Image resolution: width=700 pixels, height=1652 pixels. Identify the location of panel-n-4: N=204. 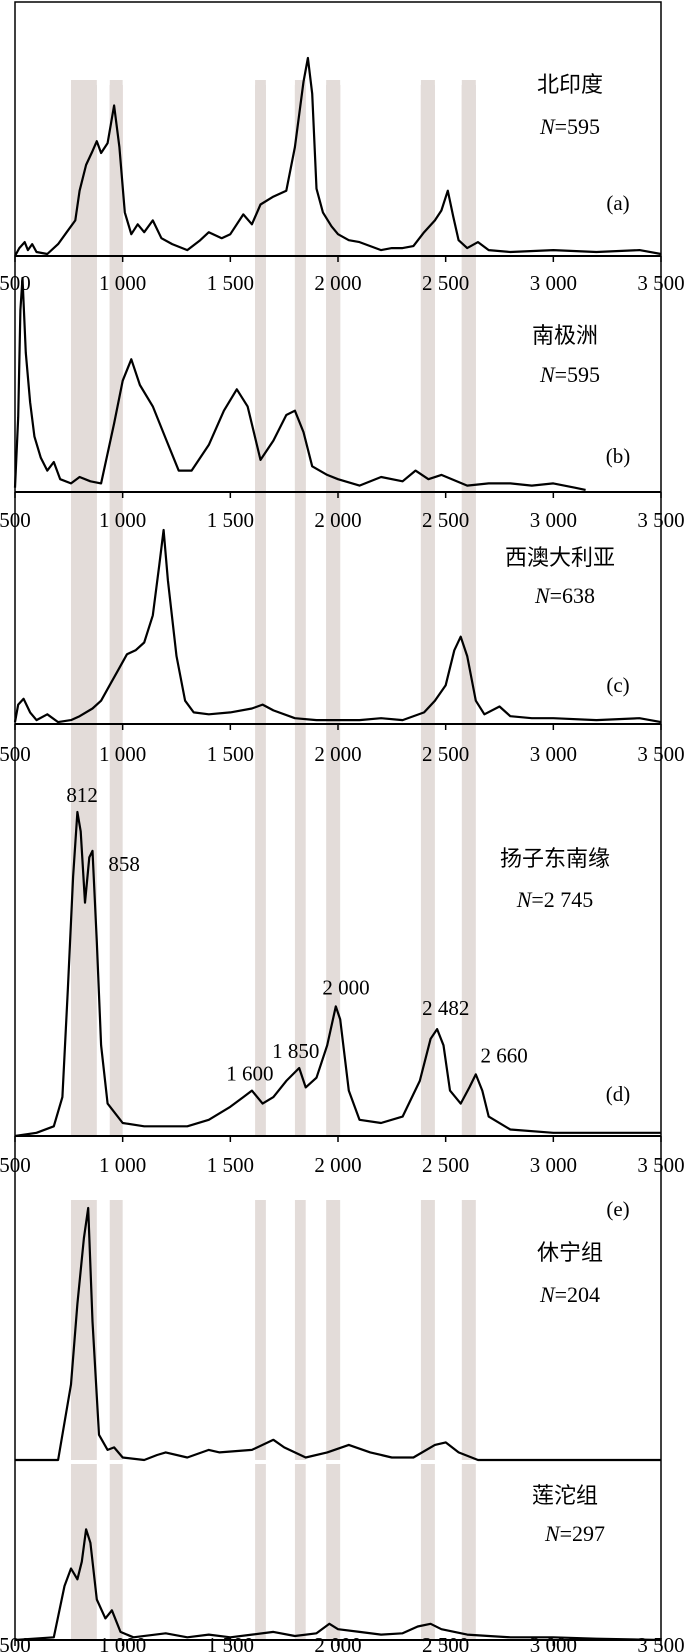
(569, 1294).